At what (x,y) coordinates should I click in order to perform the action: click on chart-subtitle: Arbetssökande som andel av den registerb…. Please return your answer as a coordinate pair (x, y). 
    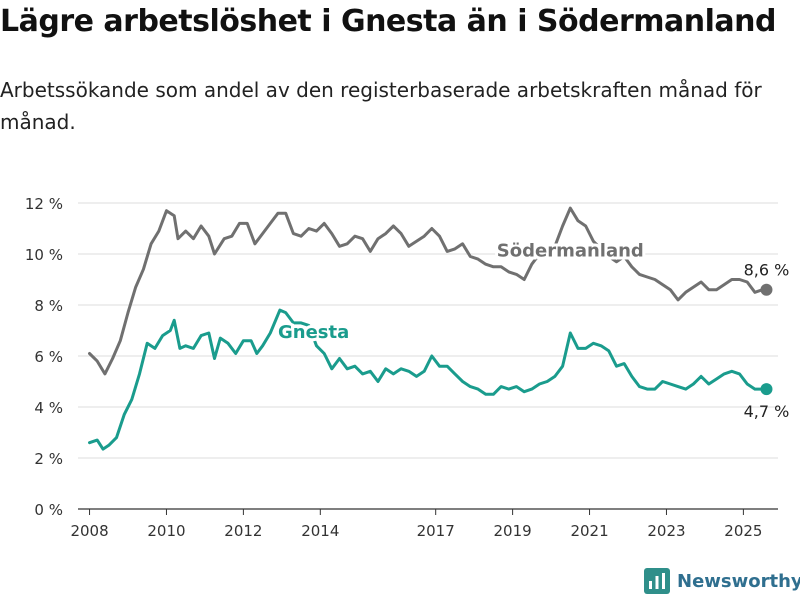
    Looking at the image, I should click on (381, 106).